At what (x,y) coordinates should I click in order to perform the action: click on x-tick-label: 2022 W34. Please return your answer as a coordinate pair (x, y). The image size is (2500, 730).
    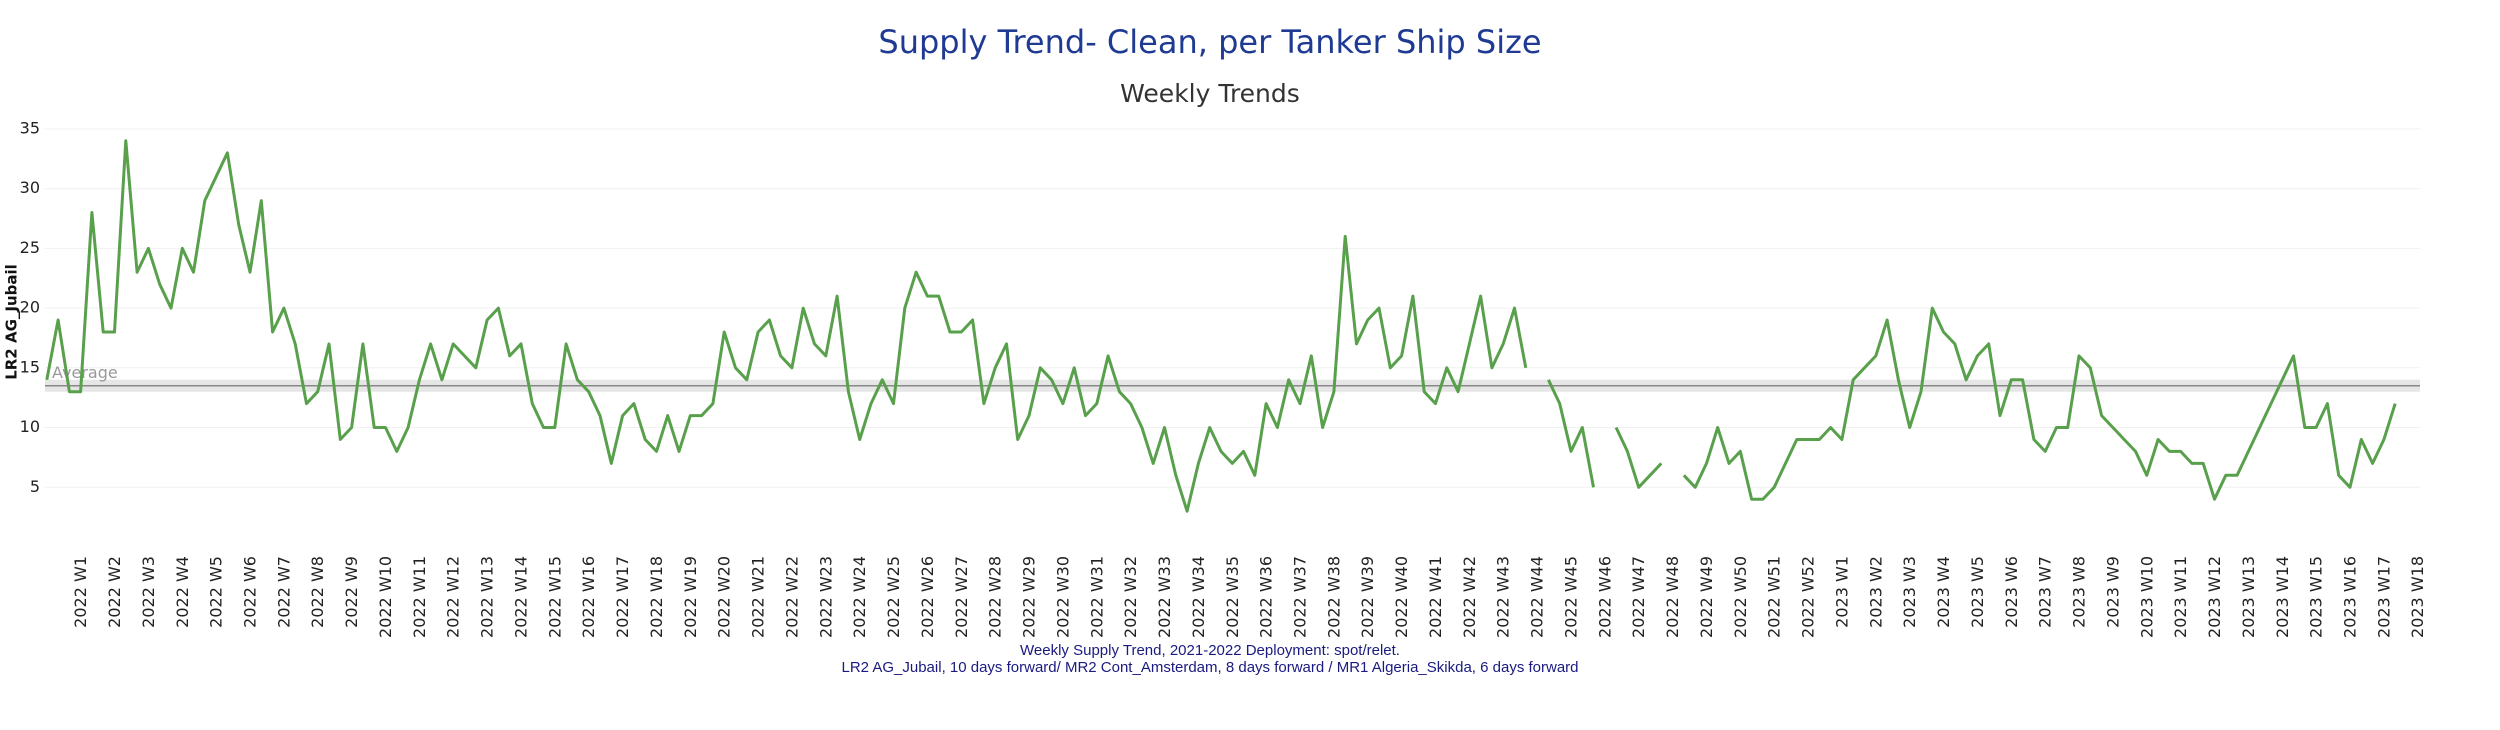
    Looking at the image, I should click on (1198, 597).